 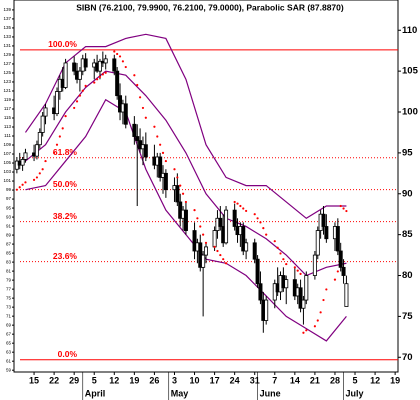 What do you see at coordinates (65, 152) in the screenshot?
I see `fib-label: 61.8%` at bounding box center [65, 152].